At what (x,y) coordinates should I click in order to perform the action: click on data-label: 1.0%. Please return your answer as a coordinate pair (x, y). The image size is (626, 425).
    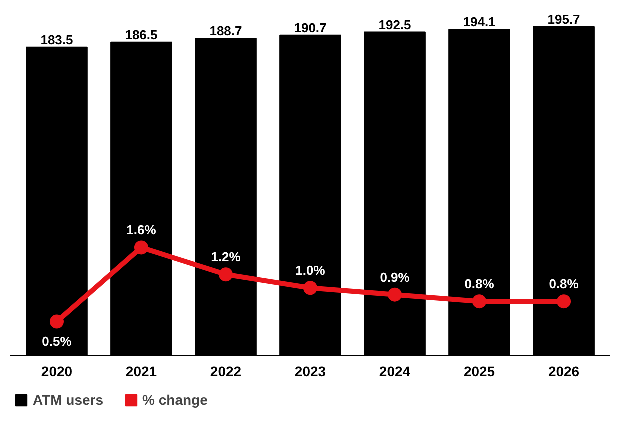
    Looking at the image, I should click on (311, 270).